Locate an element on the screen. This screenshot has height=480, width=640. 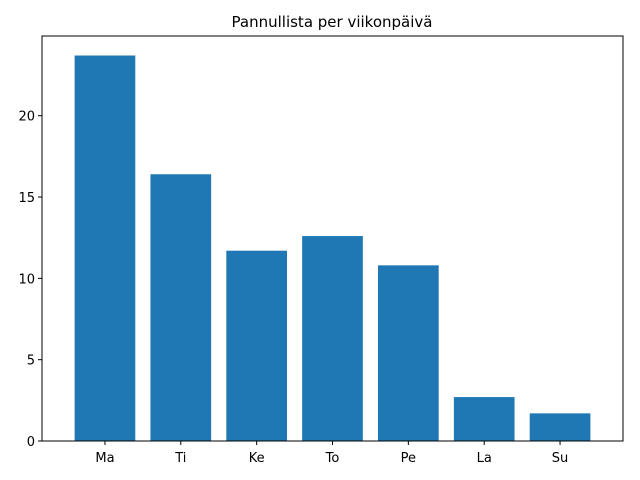
x-tick-label: La is located at coordinates (484, 458).